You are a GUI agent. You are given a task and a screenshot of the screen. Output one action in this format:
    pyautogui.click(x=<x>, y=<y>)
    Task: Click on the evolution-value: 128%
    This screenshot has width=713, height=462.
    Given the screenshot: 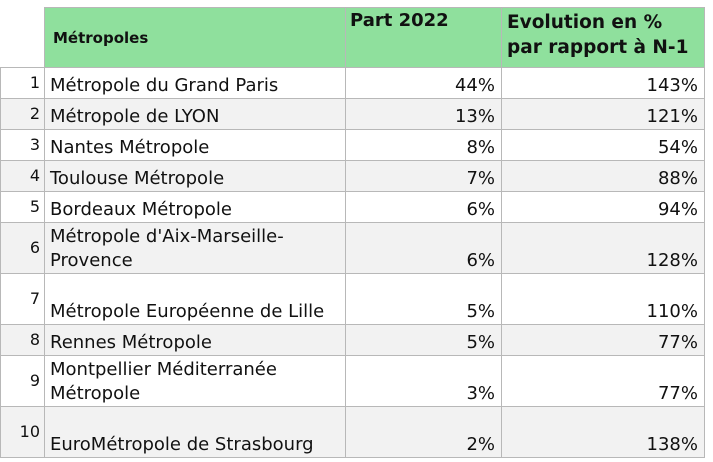 What is the action you would take?
    pyautogui.click(x=603, y=248)
    